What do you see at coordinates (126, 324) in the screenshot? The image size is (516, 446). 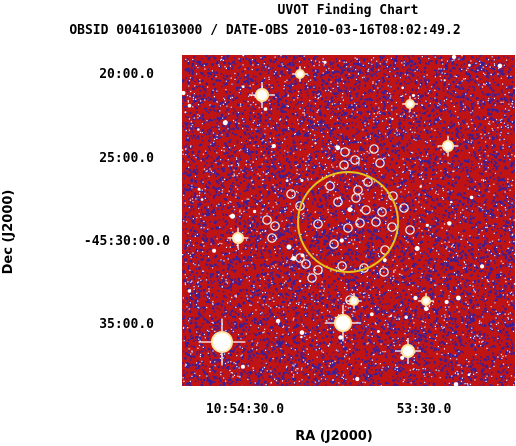 I see `y-tick-label: 35:00.0` at bounding box center [126, 324].